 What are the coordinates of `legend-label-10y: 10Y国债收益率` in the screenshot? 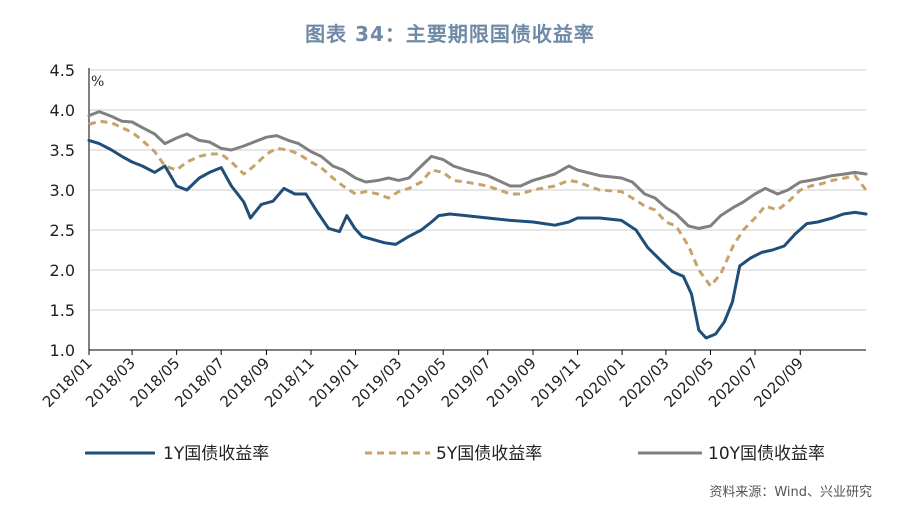 It's located at (766, 454).